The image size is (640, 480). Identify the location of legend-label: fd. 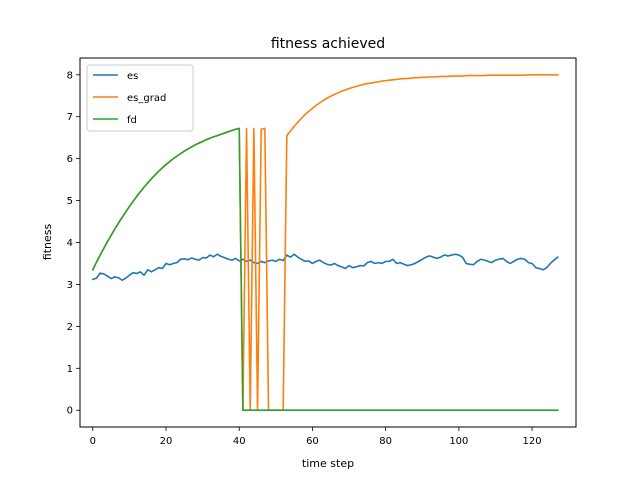
(132, 120).